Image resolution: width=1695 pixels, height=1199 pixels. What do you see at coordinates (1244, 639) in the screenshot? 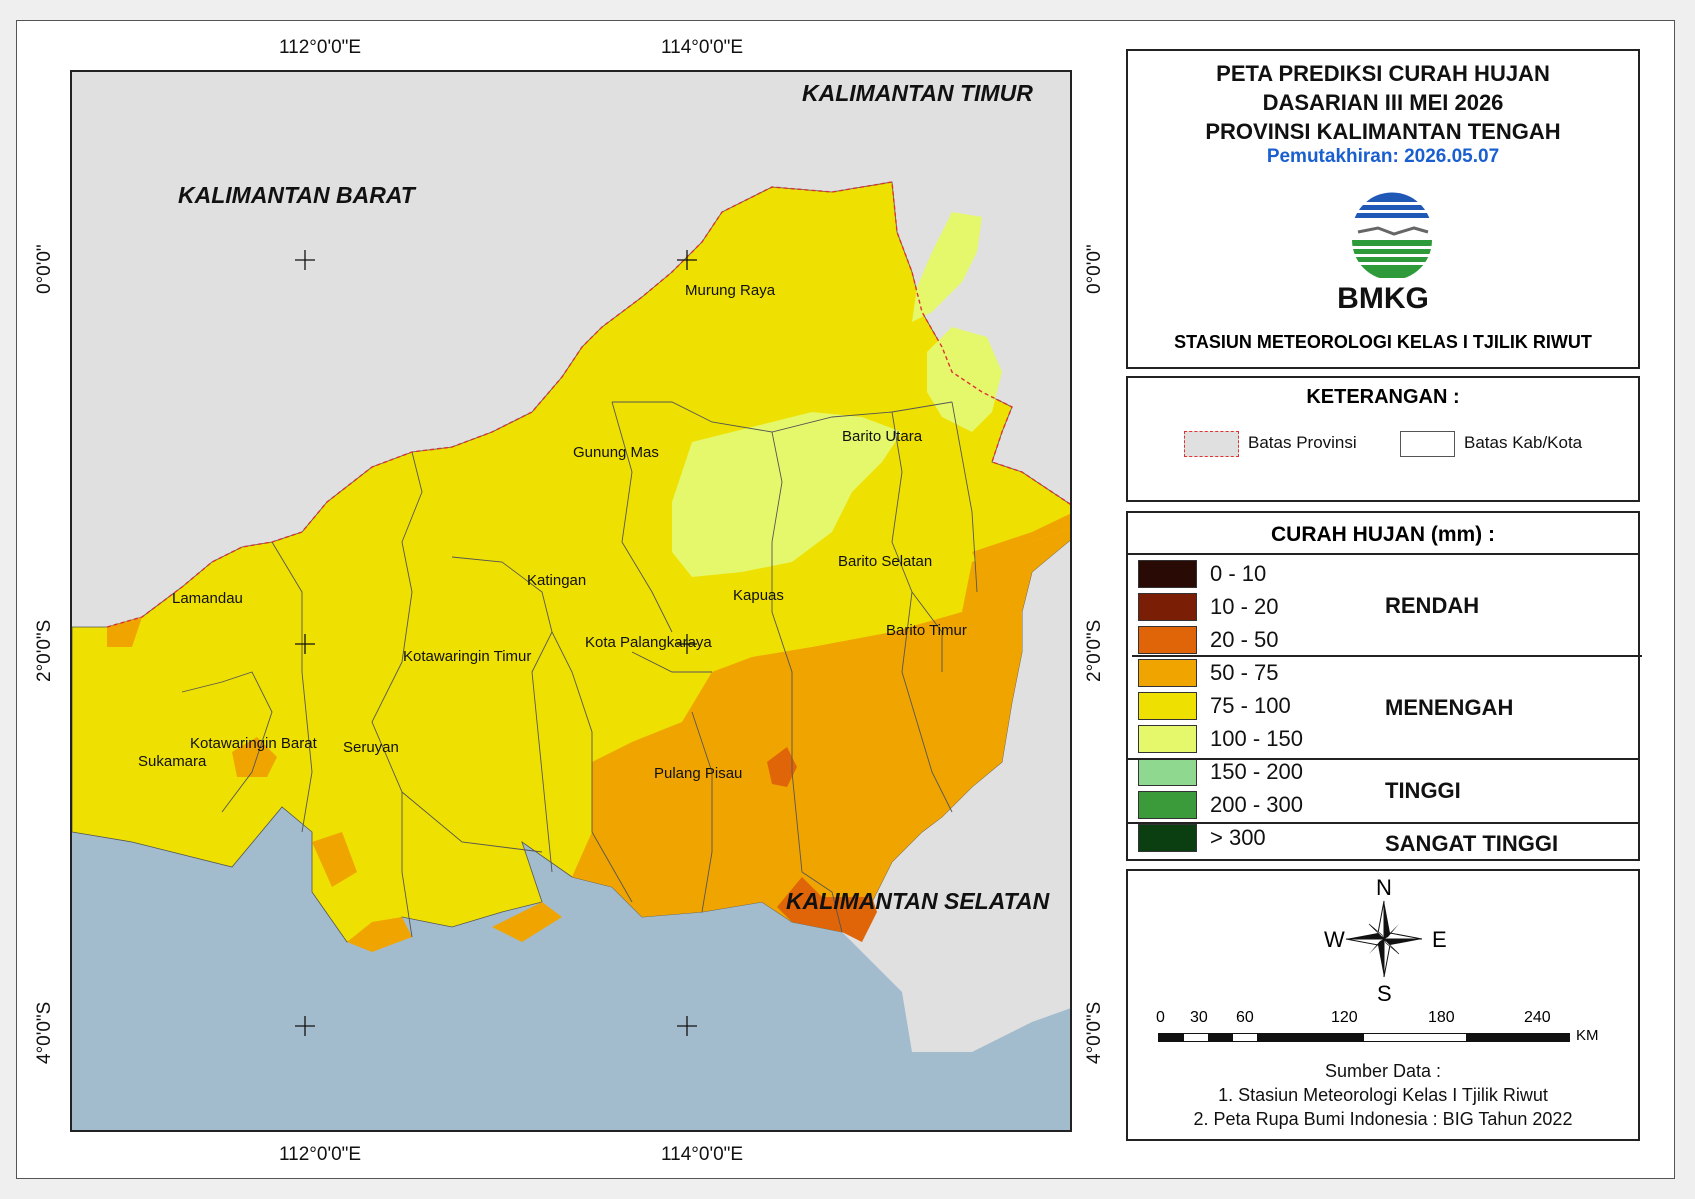
I see `legend-label-2: 20 - 50` at bounding box center [1244, 639].